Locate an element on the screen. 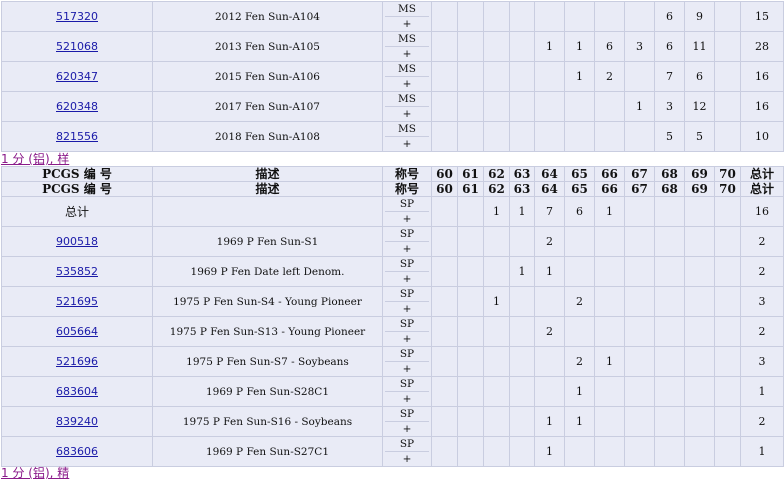 This screenshot has width=784, height=483. pcgs-number-link: 517320 is located at coordinates (77, 16).